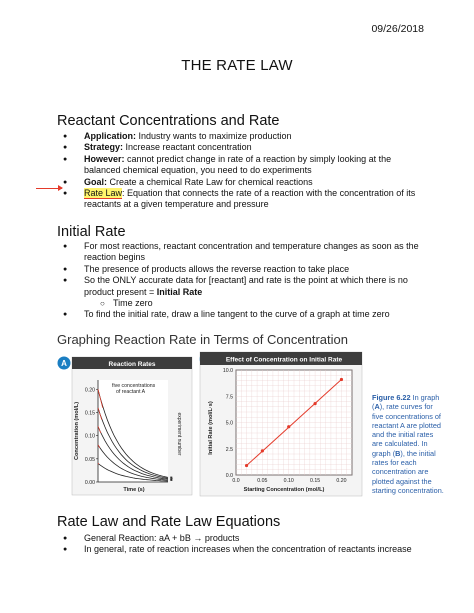 The image size is (474, 613). I want to click on date-stamp: 09/26/2018, so click(397, 29).